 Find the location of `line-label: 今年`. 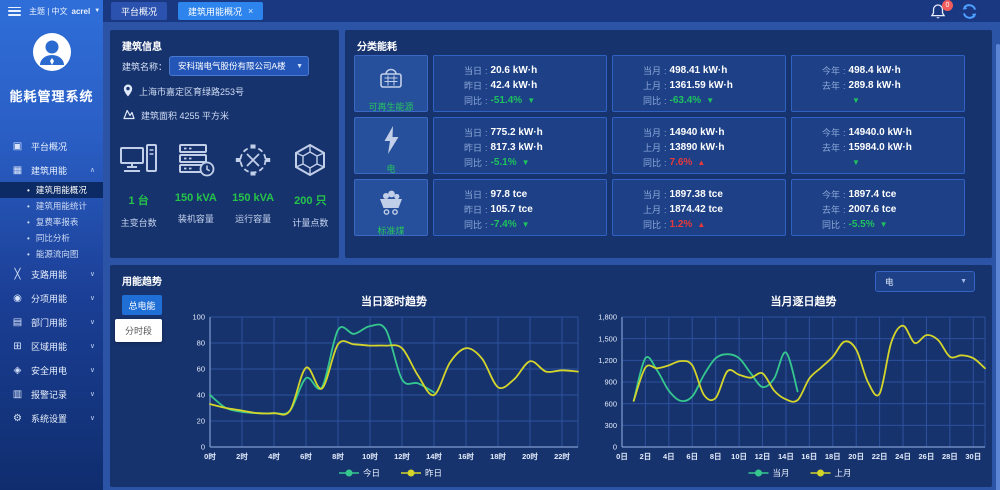

line-label: 今年 is located at coordinates (830, 195).